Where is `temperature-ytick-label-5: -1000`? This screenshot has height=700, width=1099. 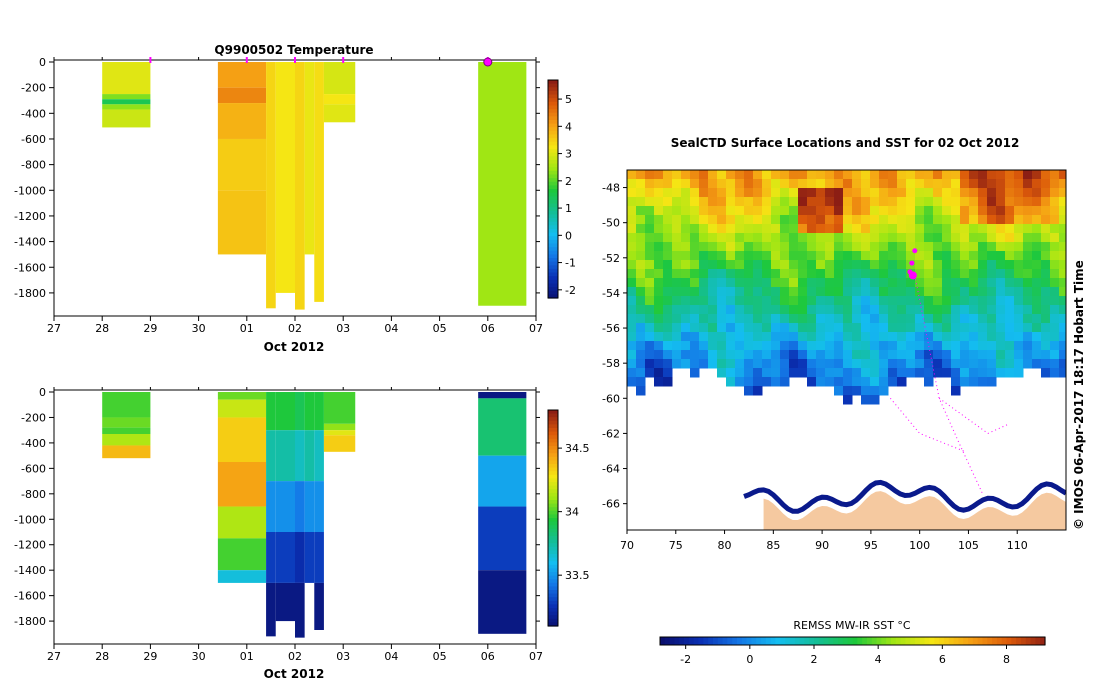
temperature-ytick-label-5: -1000 is located at coordinates (30, 190).